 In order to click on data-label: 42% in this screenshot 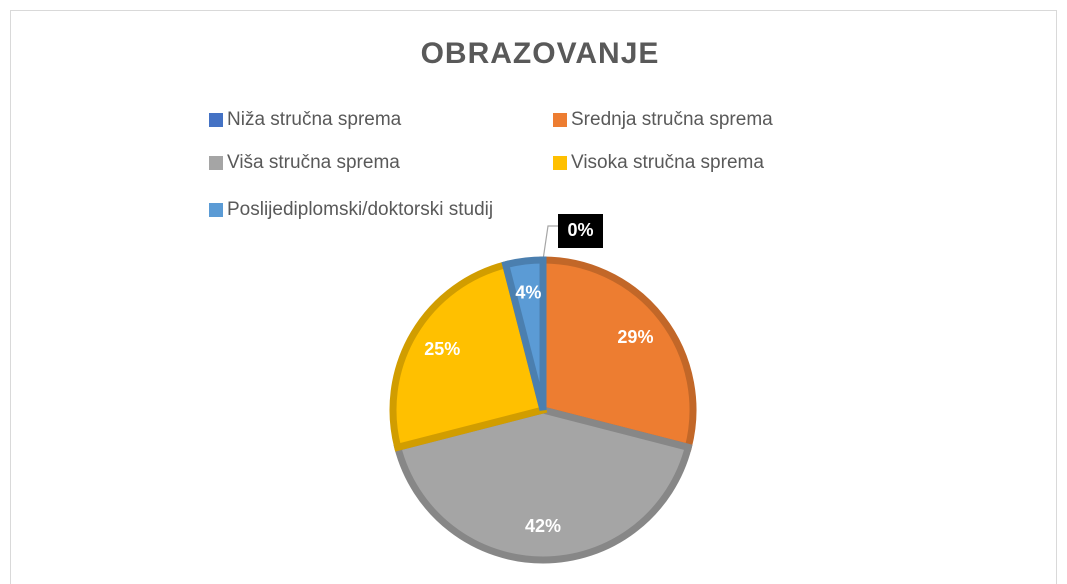, I will do `click(543, 526)`.